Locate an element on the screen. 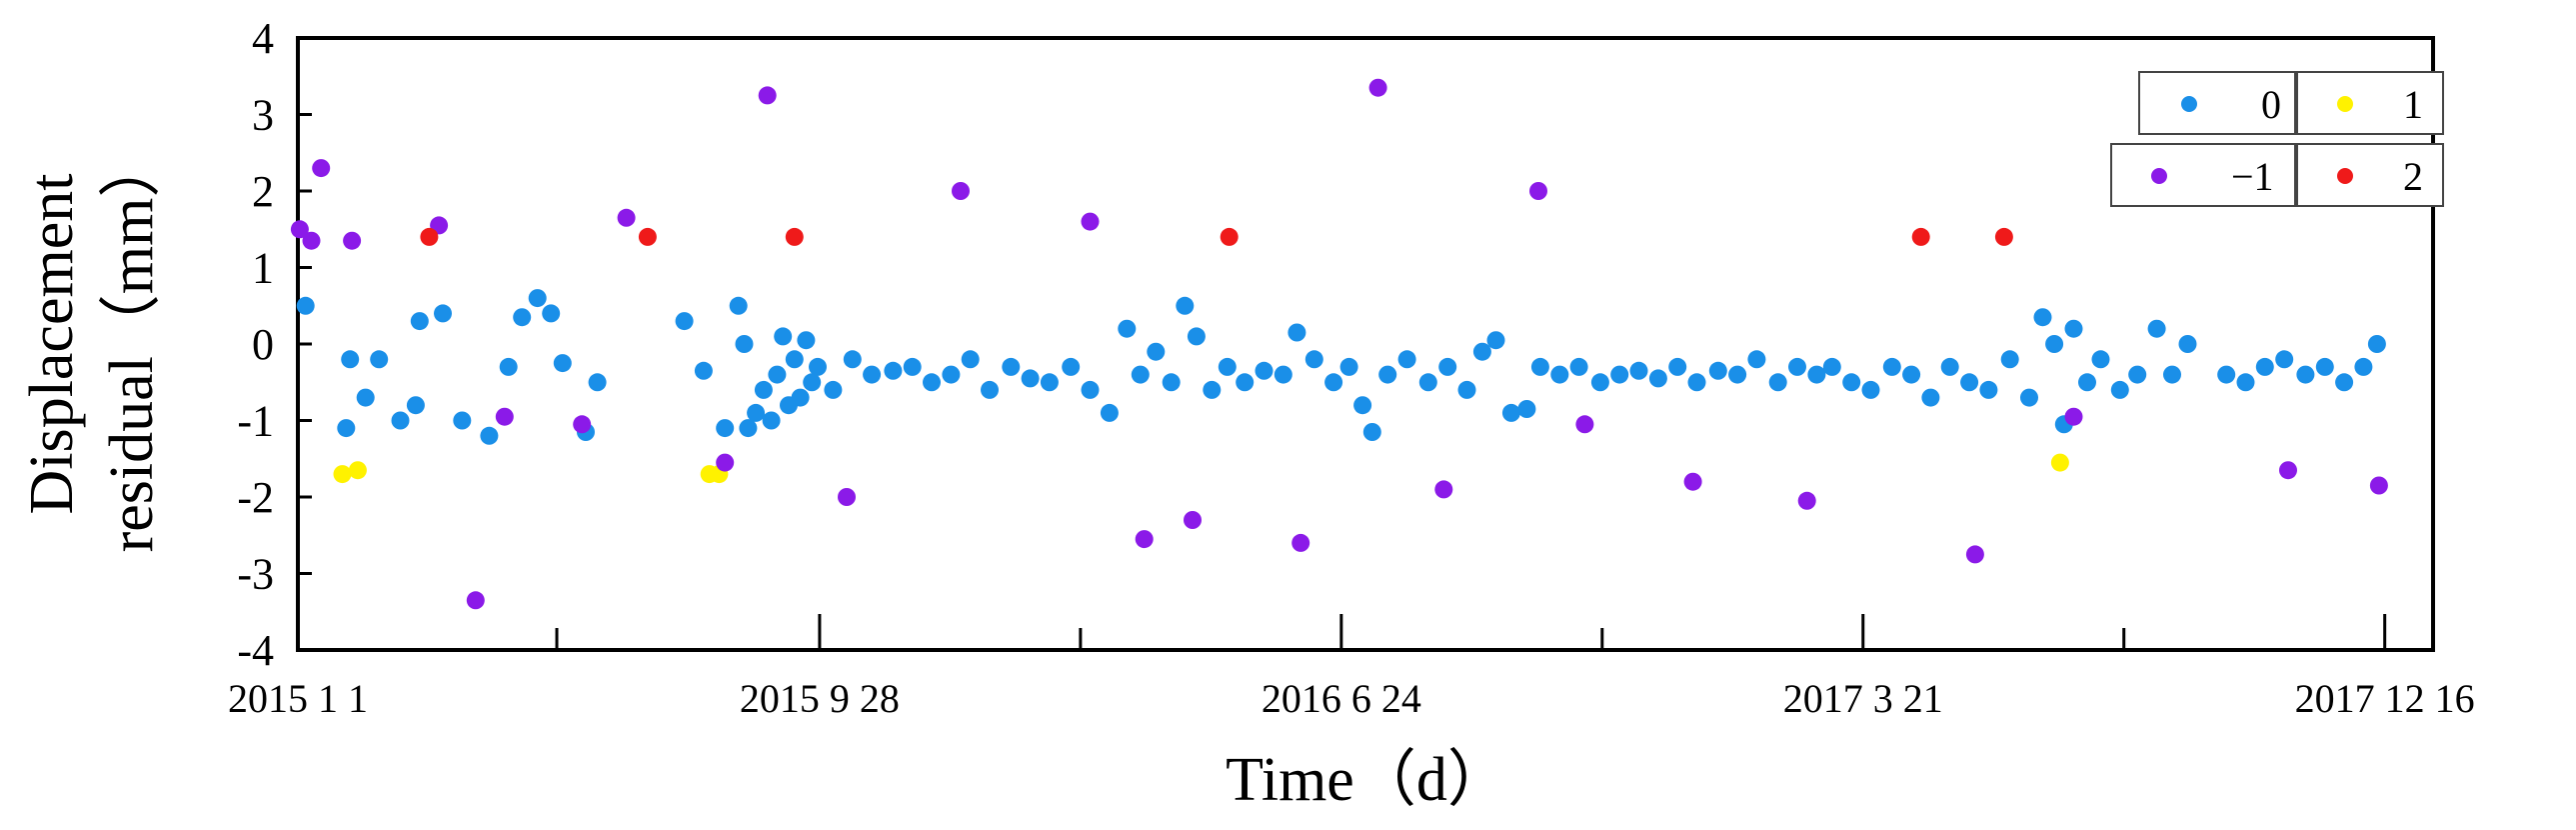 This screenshot has height=830, width=2576. y-tick-label-5: 1 is located at coordinates (263, 268).